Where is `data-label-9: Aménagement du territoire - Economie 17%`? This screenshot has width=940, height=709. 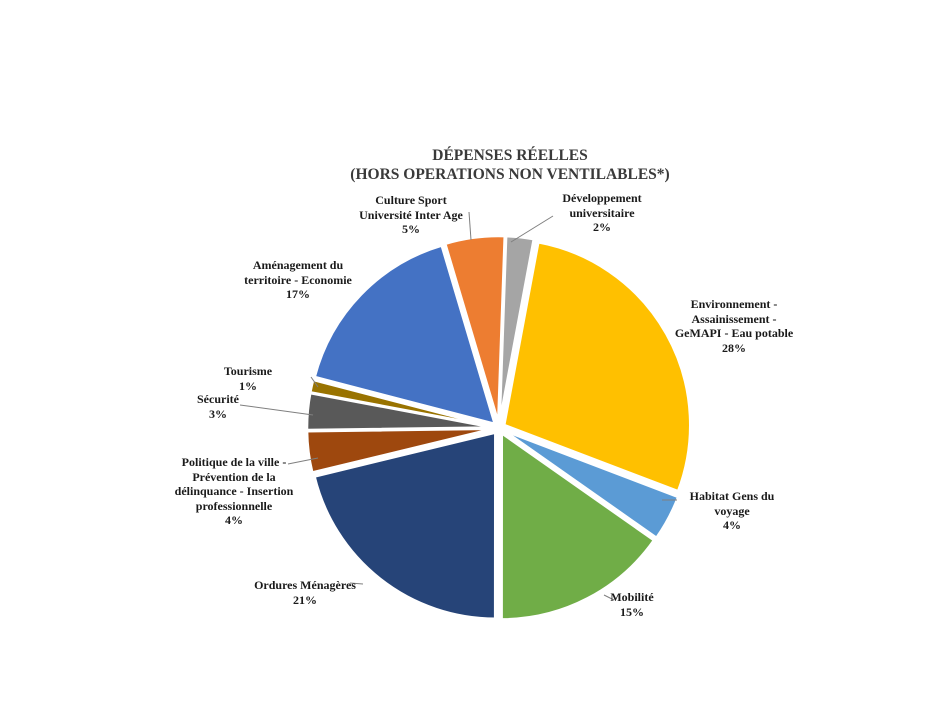
data-label-9: Aménagement du territoire - Economie 17% is located at coordinates (298, 280).